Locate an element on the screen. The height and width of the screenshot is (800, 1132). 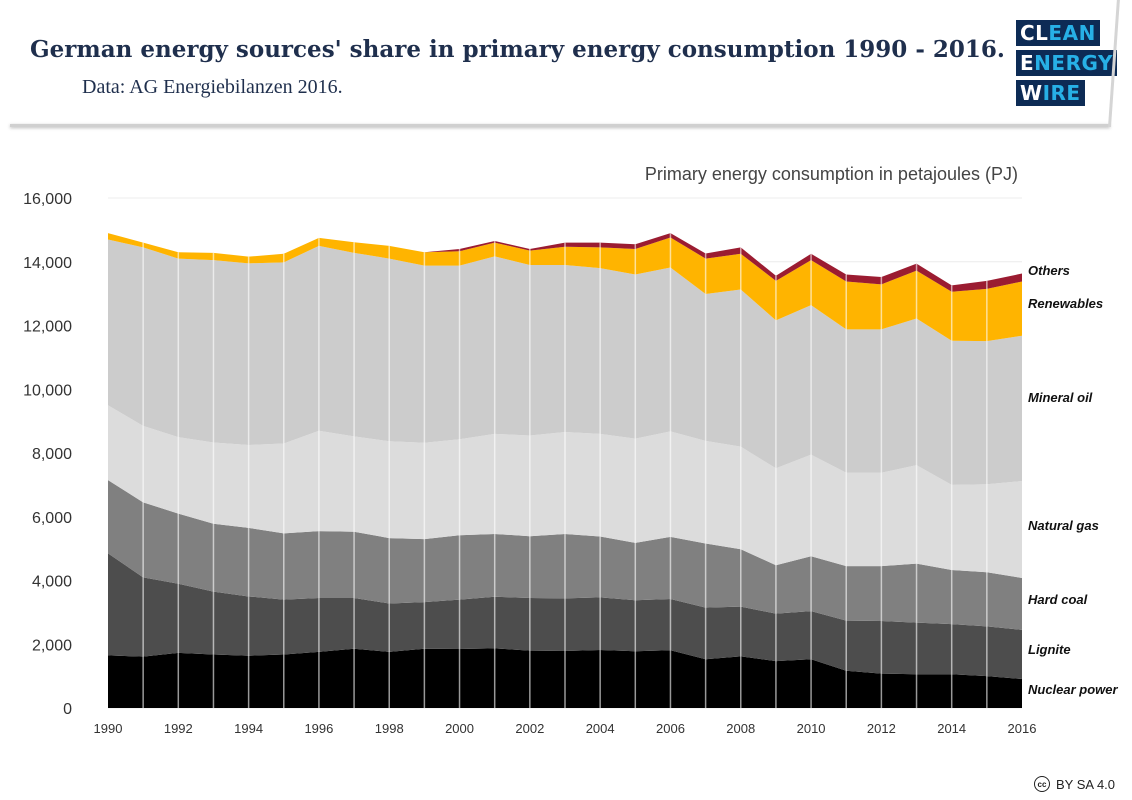
license: cc BY SA 4.0 is located at coordinates (1074, 784).